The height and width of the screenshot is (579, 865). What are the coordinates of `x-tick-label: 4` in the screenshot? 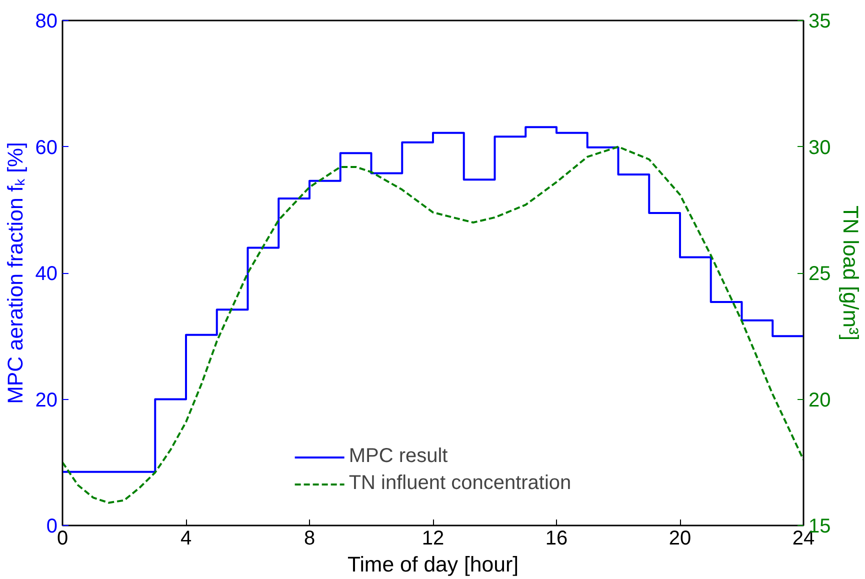 It's located at (186, 539).